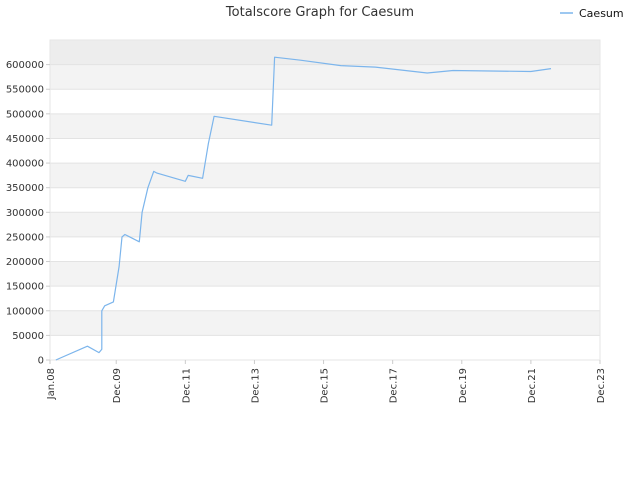 This screenshot has height=480, width=640. What do you see at coordinates (41, 361) in the screenshot?
I see `y-tick-label: 0` at bounding box center [41, 361].